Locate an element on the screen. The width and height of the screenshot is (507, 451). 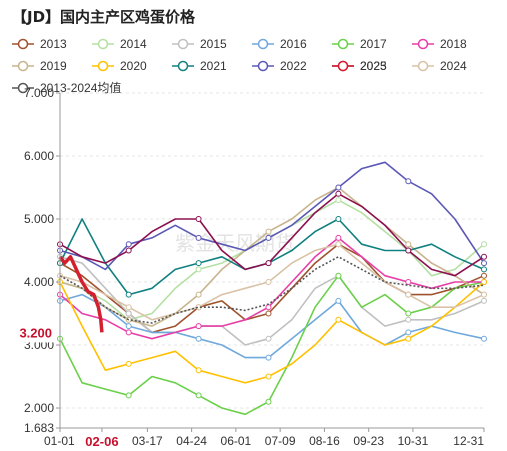
x-tick-label: 07-09 is located at coordinates (280, 441).